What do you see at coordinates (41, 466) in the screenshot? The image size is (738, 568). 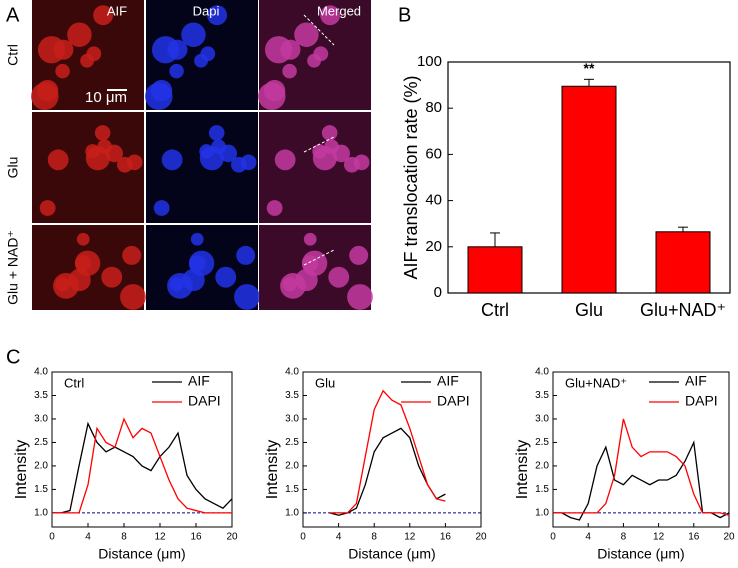 I see `y-tick-label: 2.0` at bounding box center [41, 466].